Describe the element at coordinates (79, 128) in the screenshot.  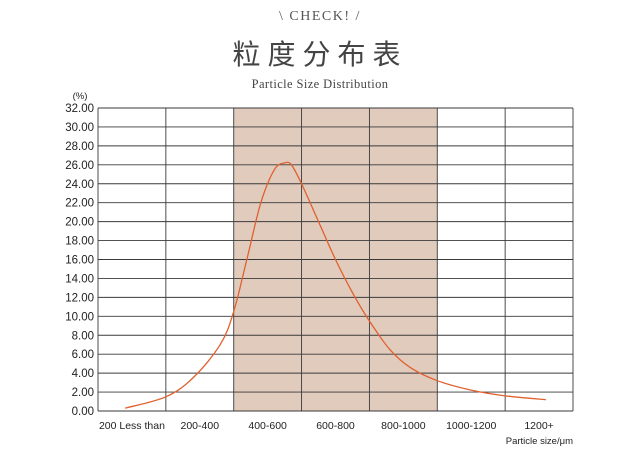
I see `y-tick-label: 30.00` at that location.